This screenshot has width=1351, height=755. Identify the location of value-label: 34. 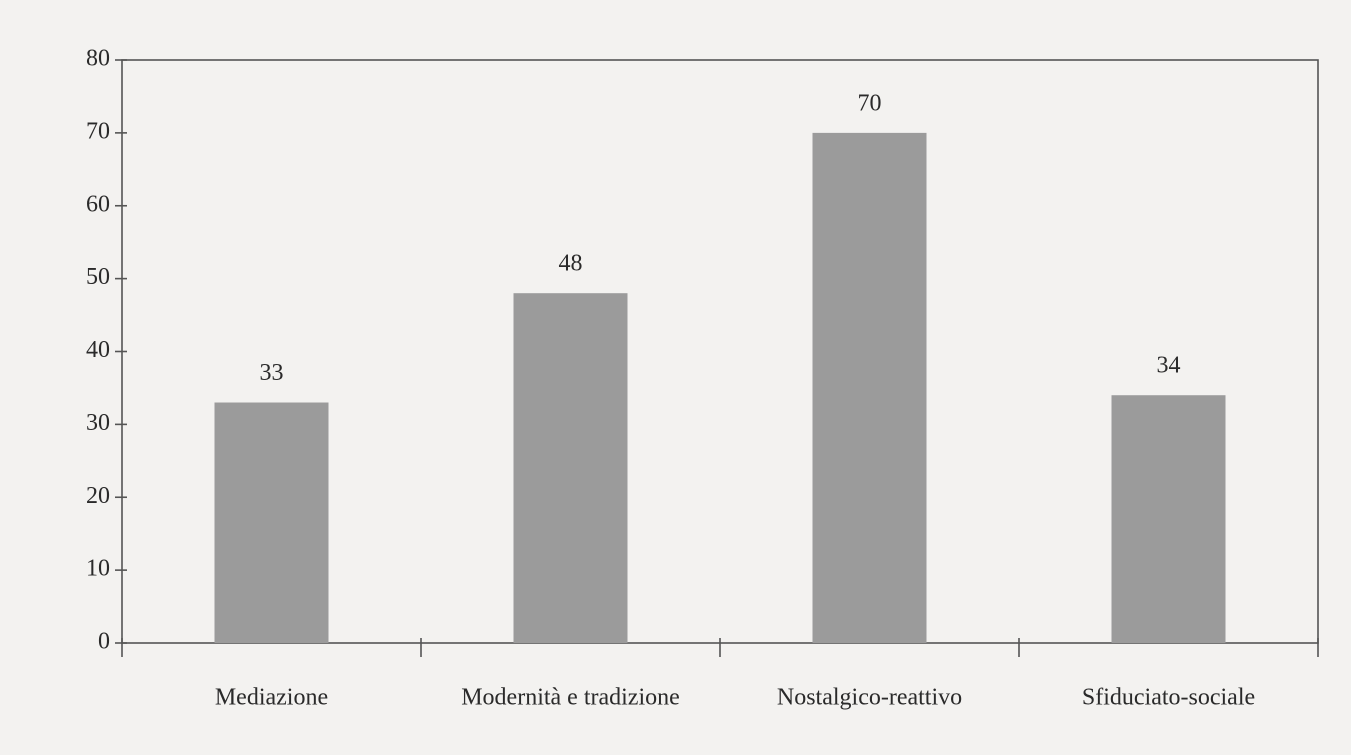
(1169, 366).